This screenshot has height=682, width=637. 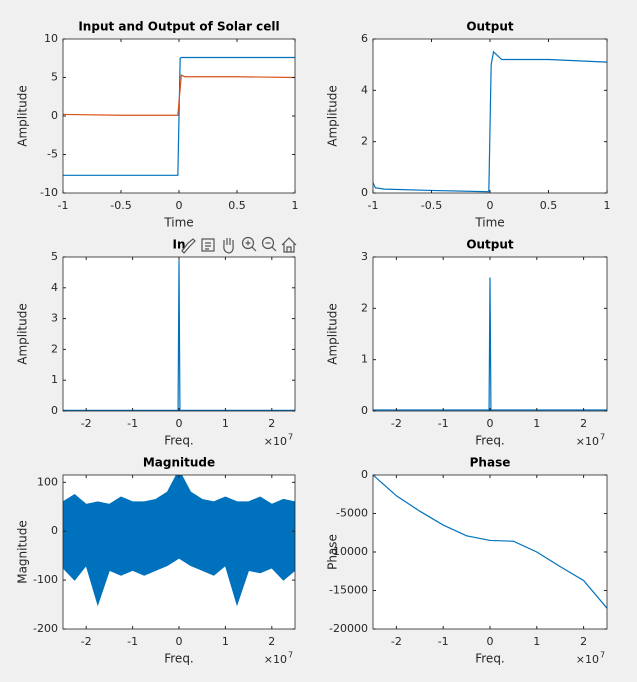 I want to click on y-tick-label: -10, so click(x=49, y=192).